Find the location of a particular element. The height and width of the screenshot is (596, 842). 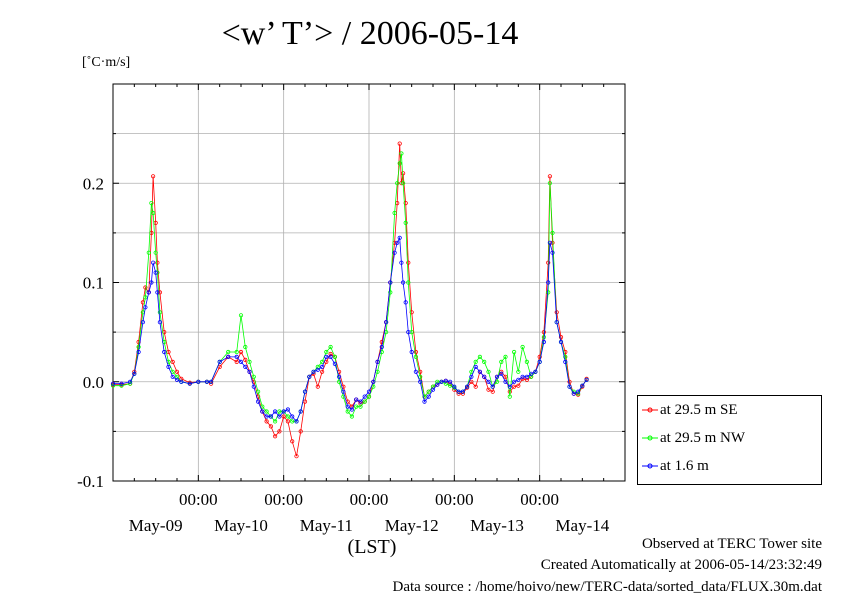

x-tick-time-label: 00:00 is located at coordinates (283, 499).